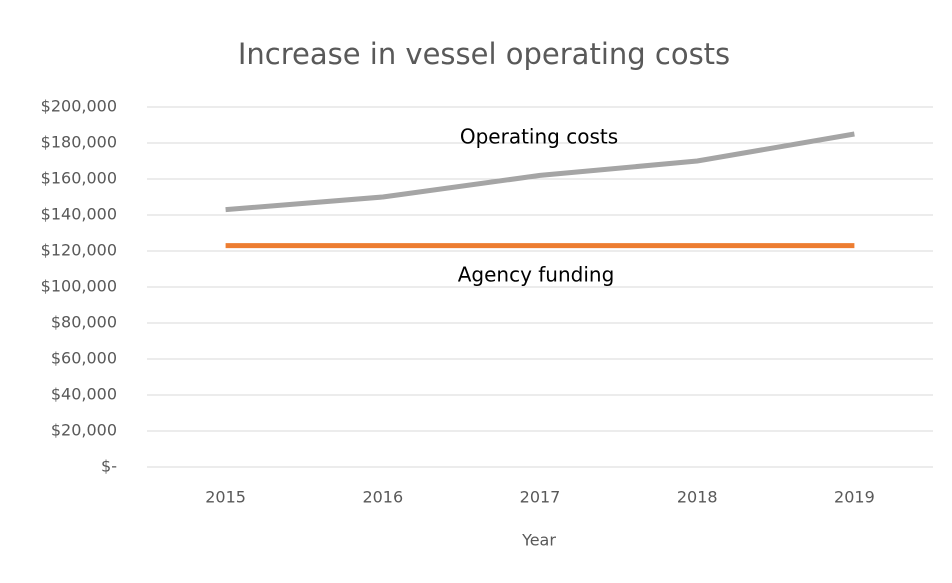  I want to click on y-tick-label: $120,000, so click(79, 250).